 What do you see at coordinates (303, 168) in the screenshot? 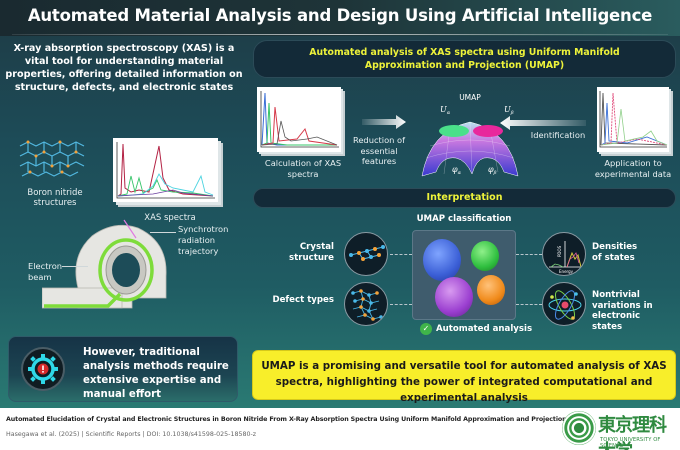
I see `calculation-label: Calculation of XAS spectra` at bounding box center [303, 168].